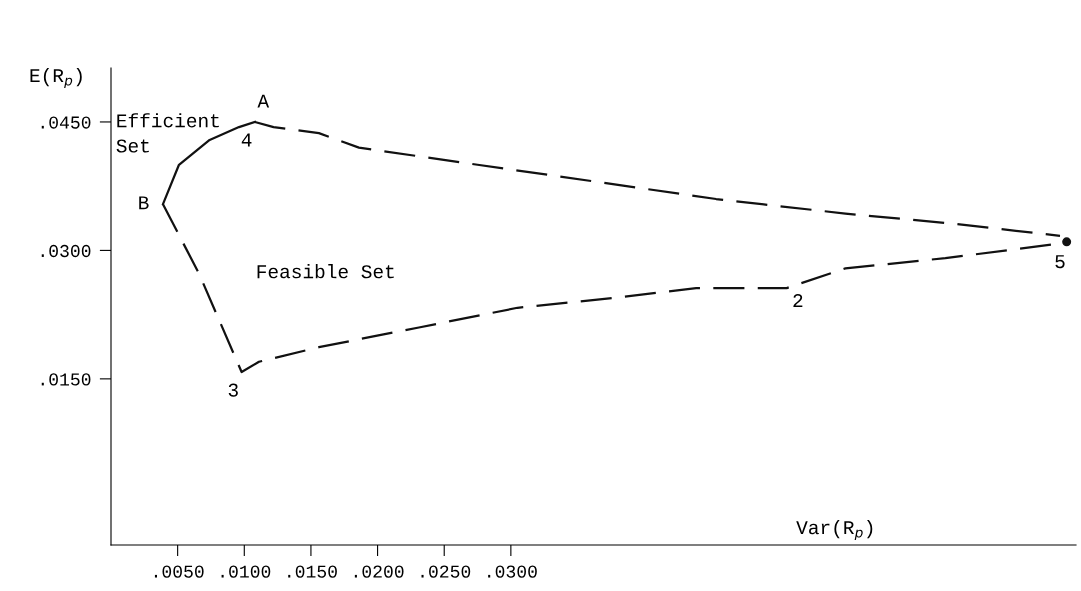 Image resolution: width=1081 pixels, height=591 pixels. Describe the element at coordinates (66, 251) in the screenshot. I see `y-tick-label: .0300` at that location.